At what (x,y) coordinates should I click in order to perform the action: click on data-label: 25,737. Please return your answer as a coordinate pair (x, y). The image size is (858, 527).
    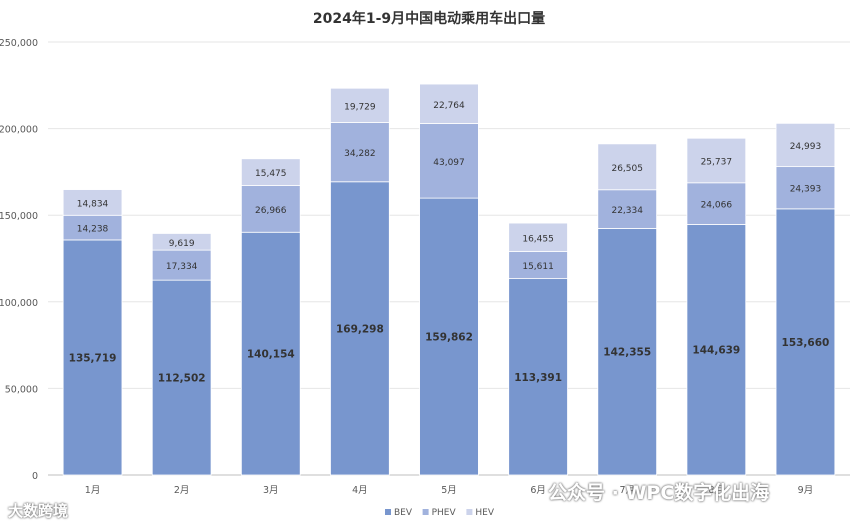
    Looking at the image, I should click on (717, 163).